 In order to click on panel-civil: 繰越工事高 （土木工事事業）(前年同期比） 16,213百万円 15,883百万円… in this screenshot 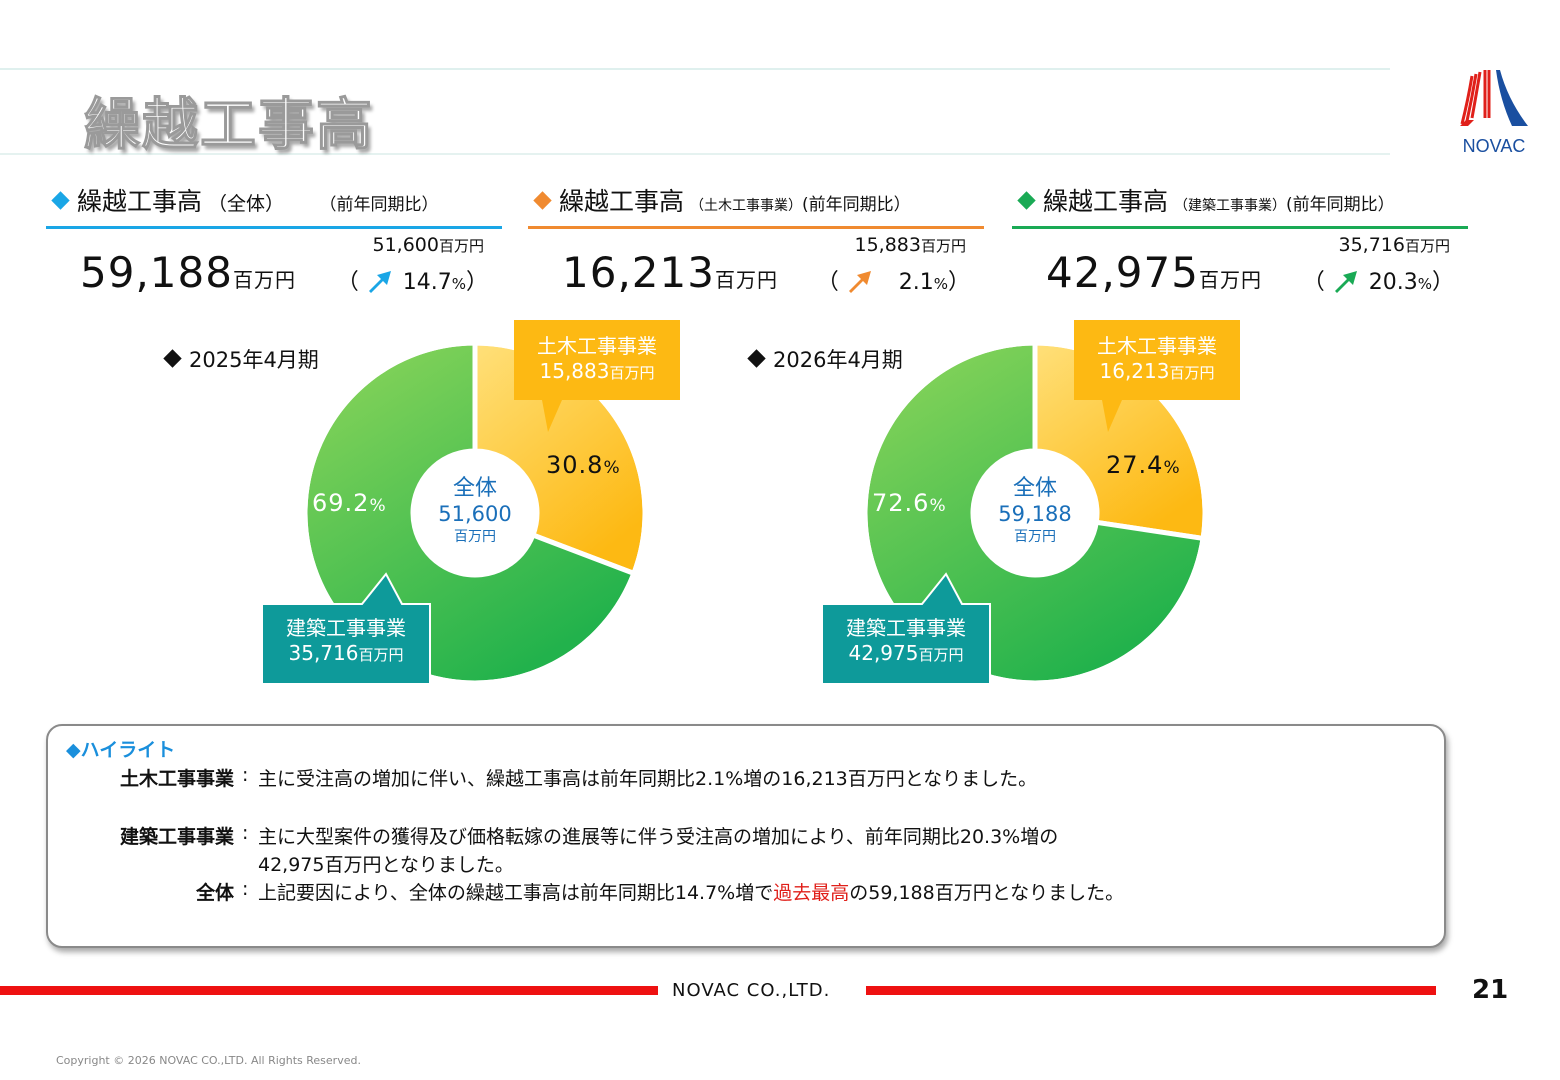, I will do `click(756, 242)`.